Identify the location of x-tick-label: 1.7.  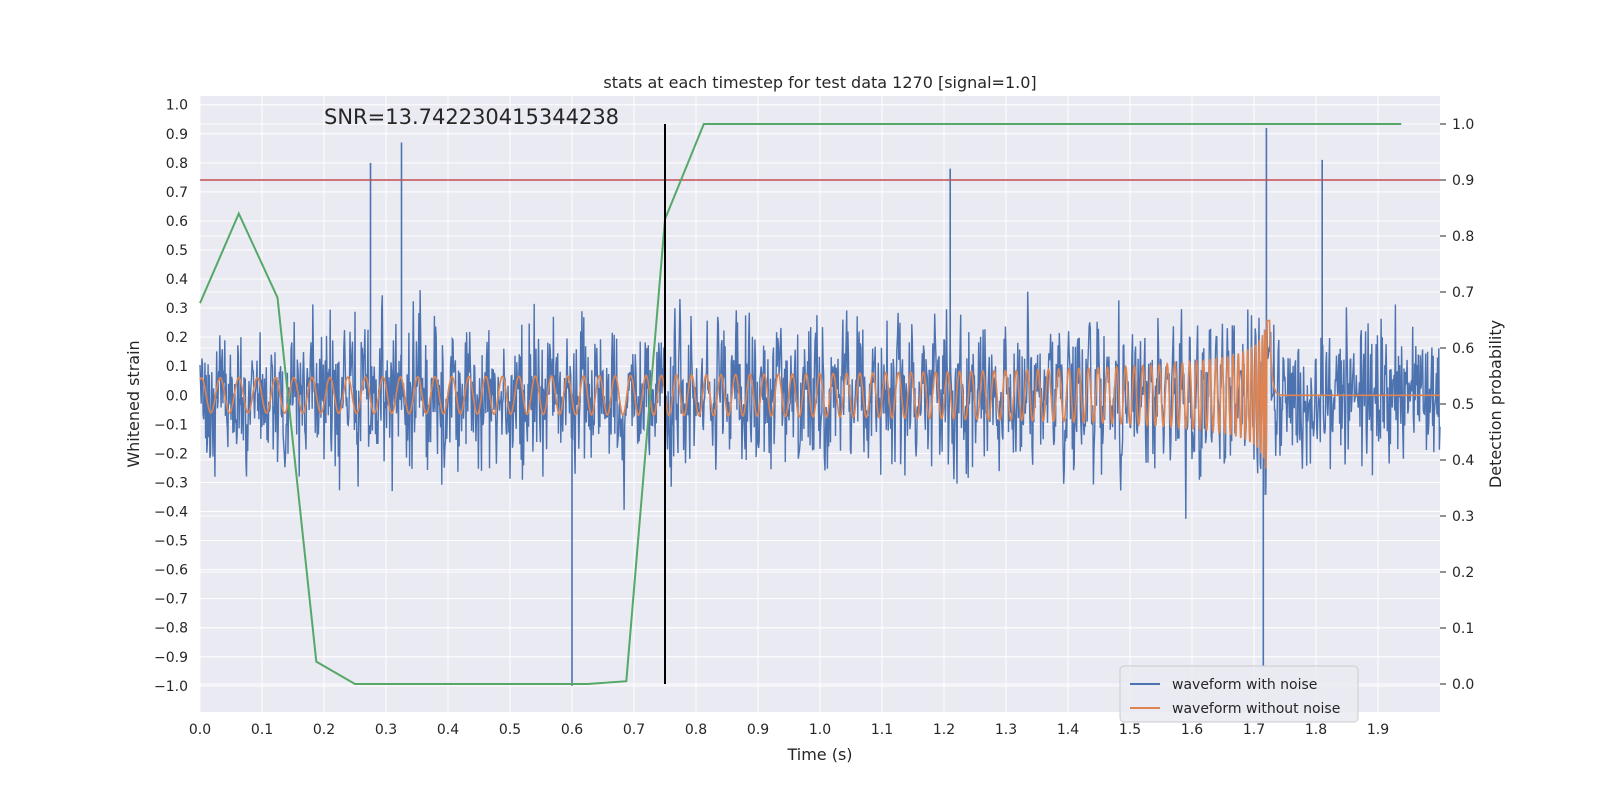
(1254, 730).